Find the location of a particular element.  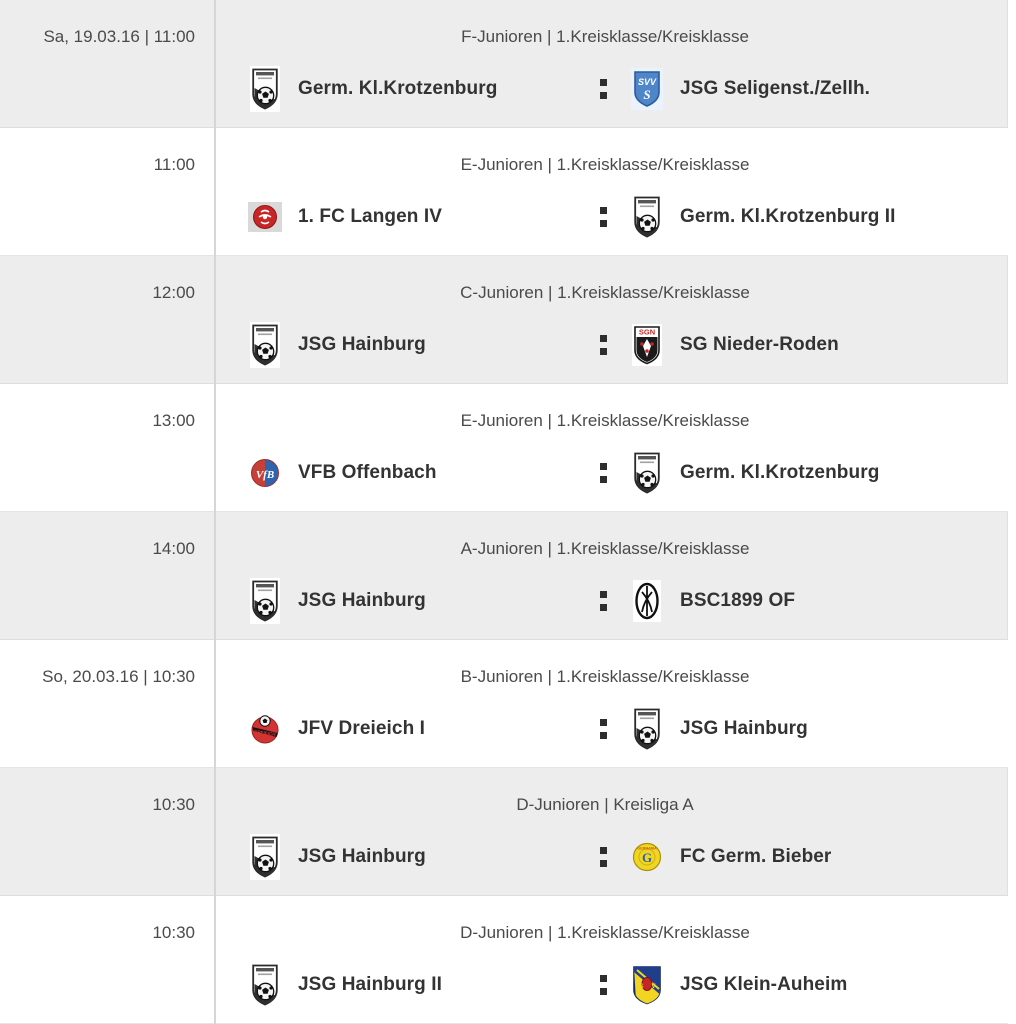

match-competition: C-Junioren | 1.Kreisklasse/Kreisklasse is located at coordinates (605, 292).